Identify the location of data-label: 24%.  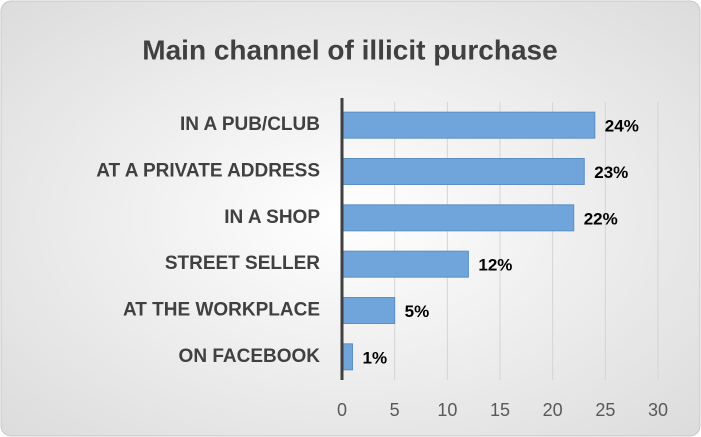
(622, 126).